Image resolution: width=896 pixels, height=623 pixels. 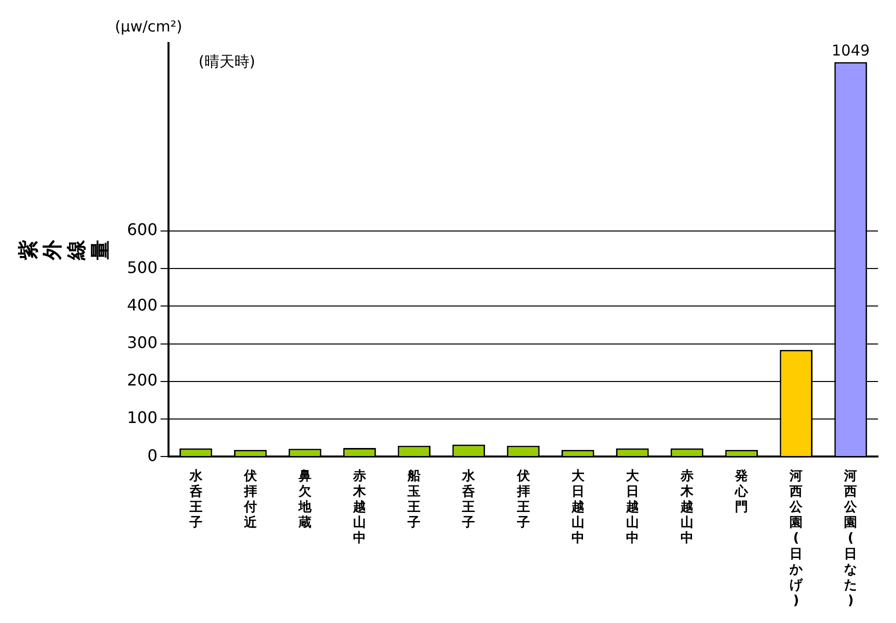 I want to click on x-tick-label: 発心門, so click(x=742, y=491).